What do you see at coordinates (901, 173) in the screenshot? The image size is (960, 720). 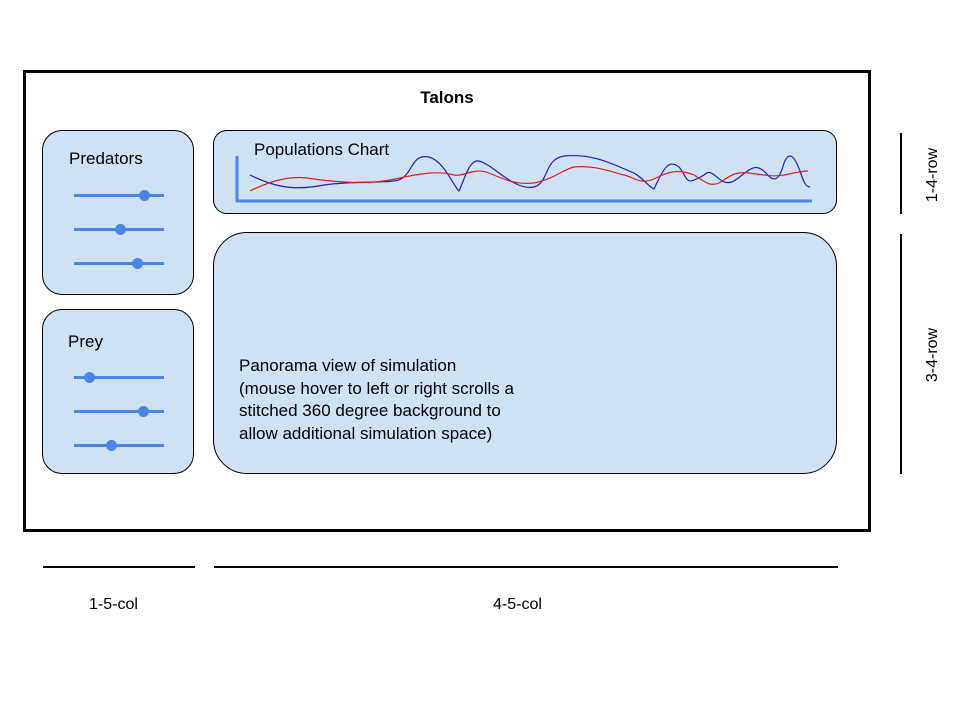 I see `row-top-measure-line` at bounding box center [901, 173].